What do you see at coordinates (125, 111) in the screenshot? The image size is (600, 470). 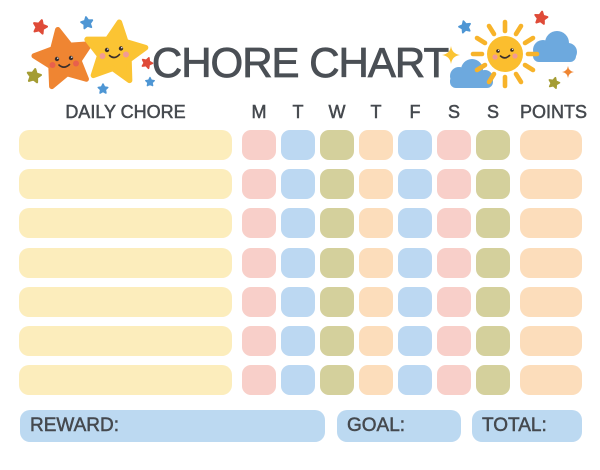 I see `daily-chore-header: DAILY CHORE` at bounding box center [125, 111].